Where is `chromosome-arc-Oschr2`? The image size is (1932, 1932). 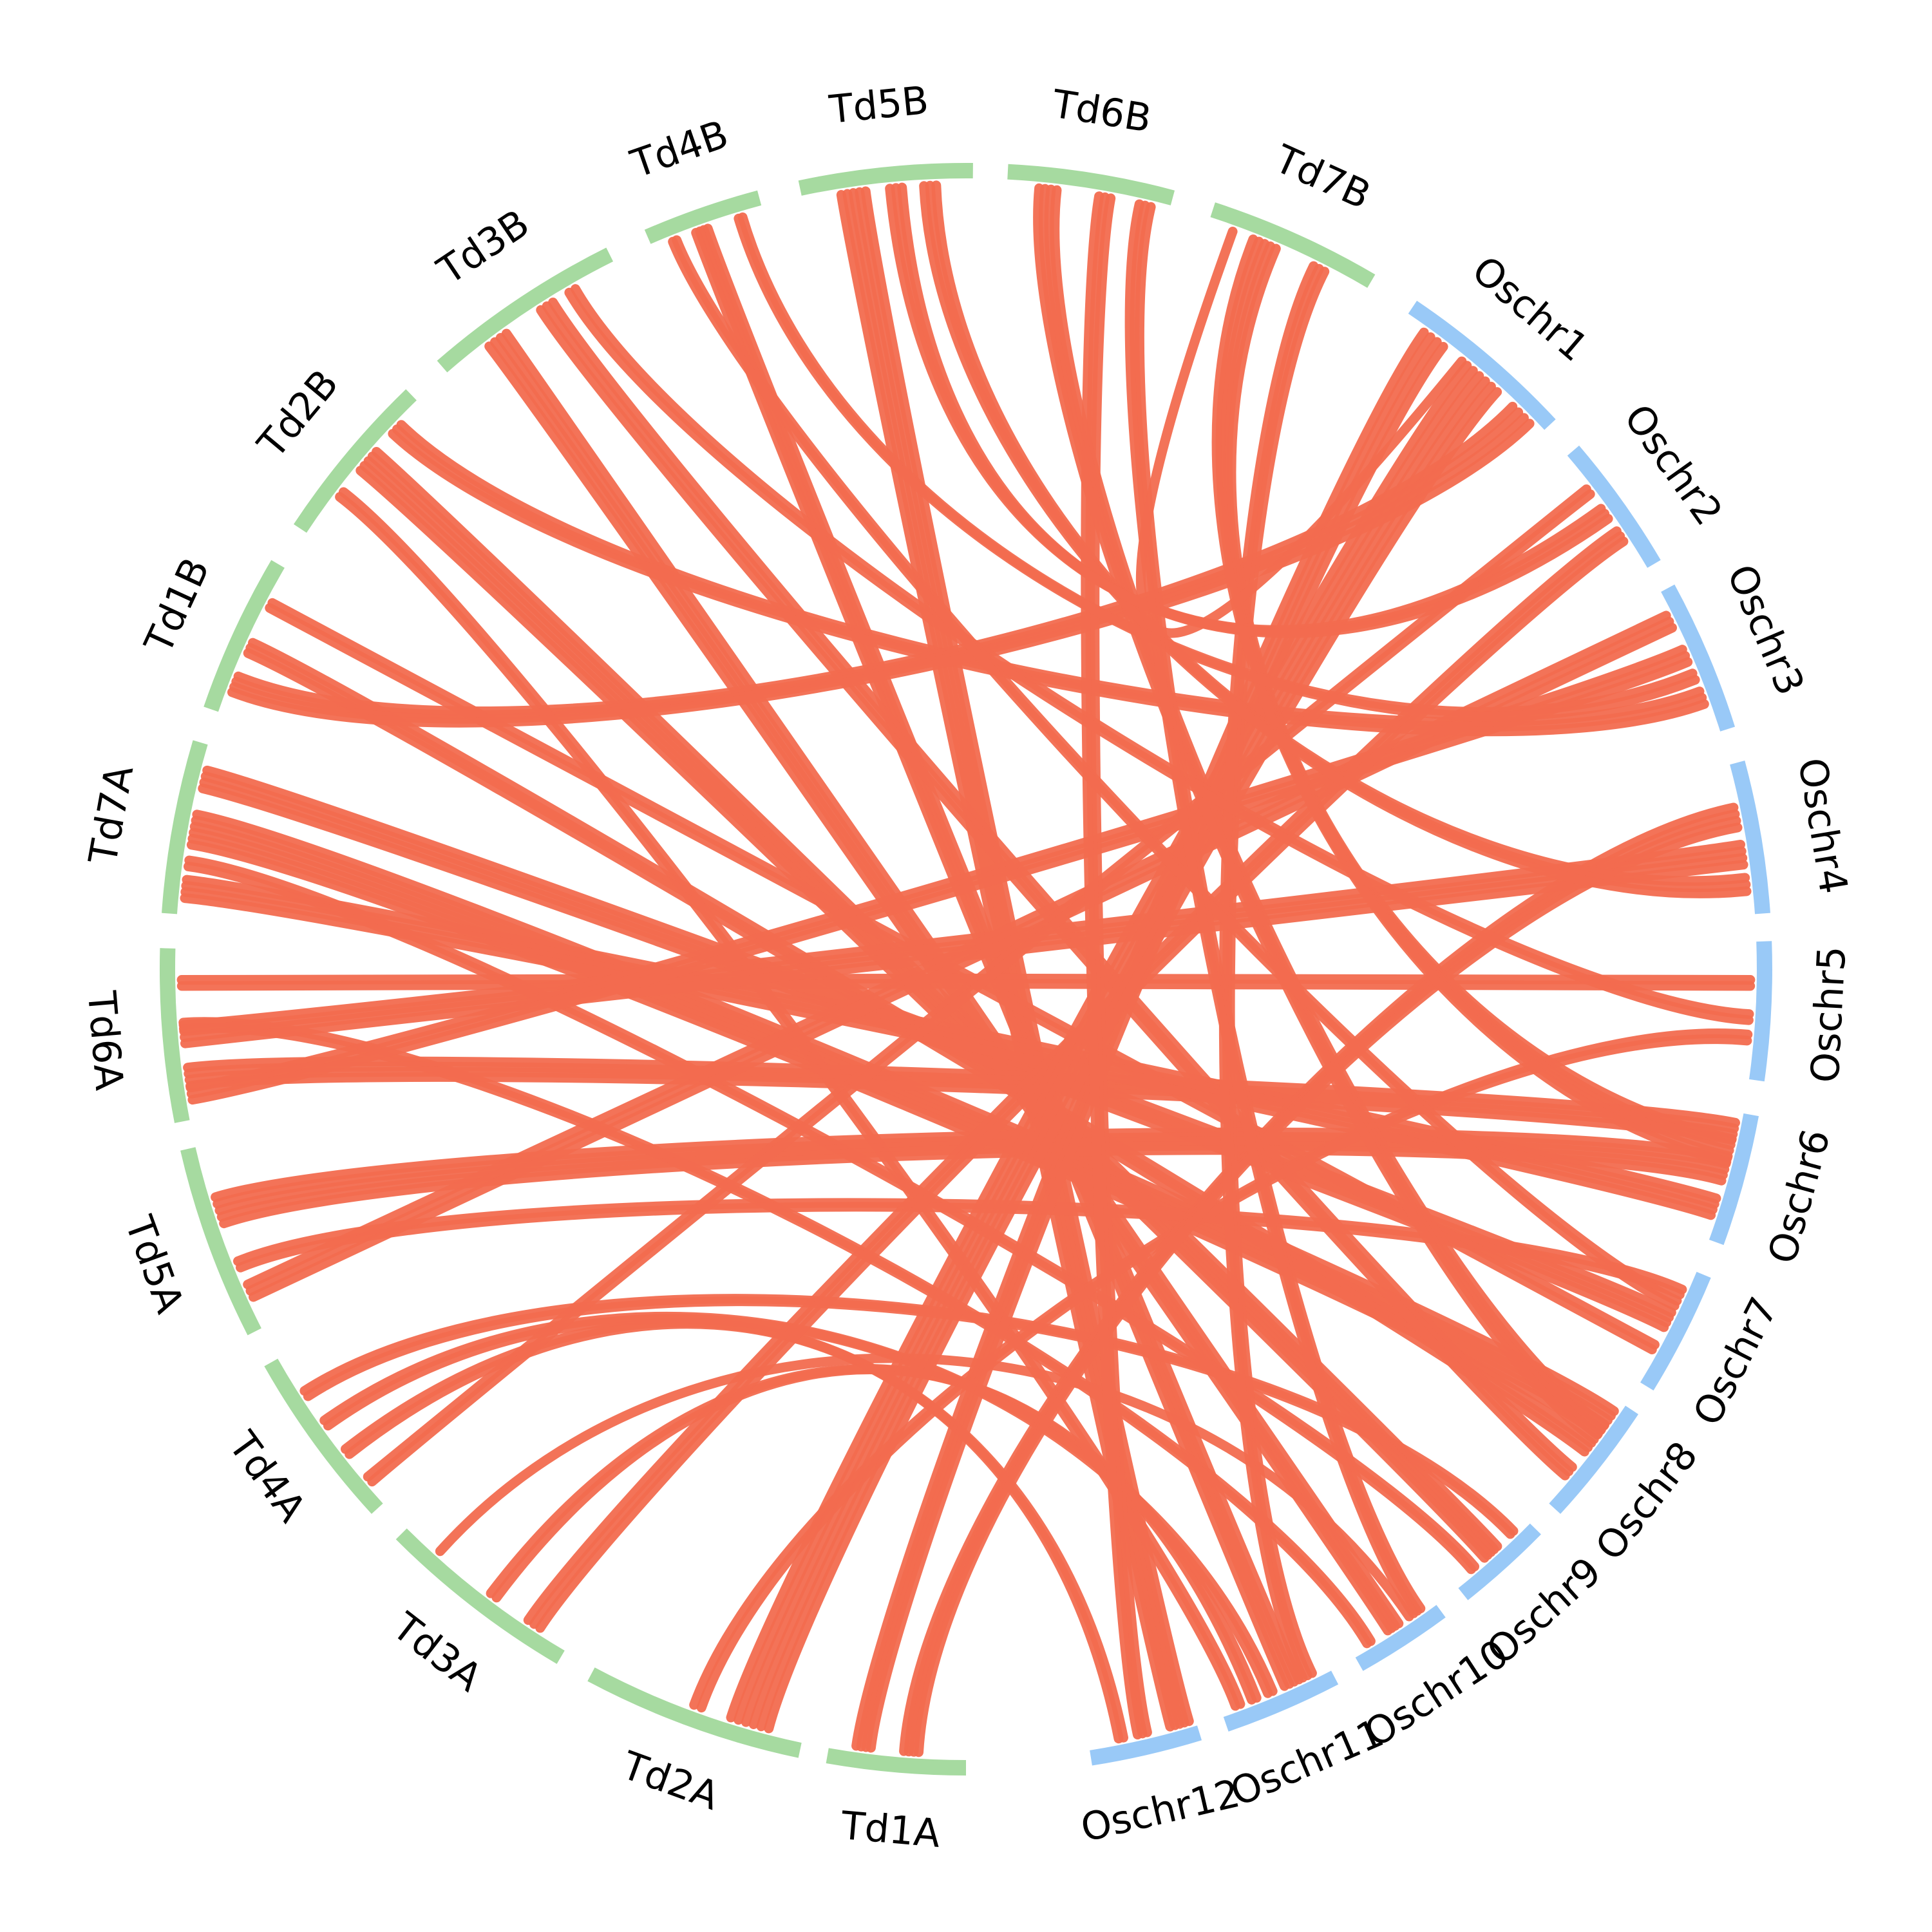
chromosome-arc-Oschr2 is located at coordinates (1614, 507).